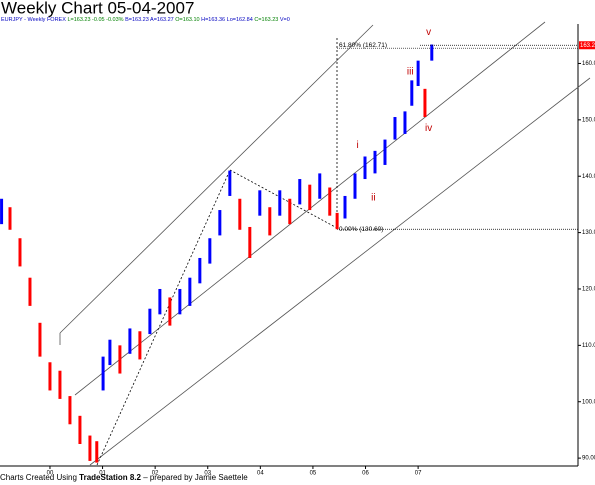  What do you see at coordinates (363, 45) in the screenshot?
I see `fib-label: 61.80% (162.71)` at bounding box center [363, 45].